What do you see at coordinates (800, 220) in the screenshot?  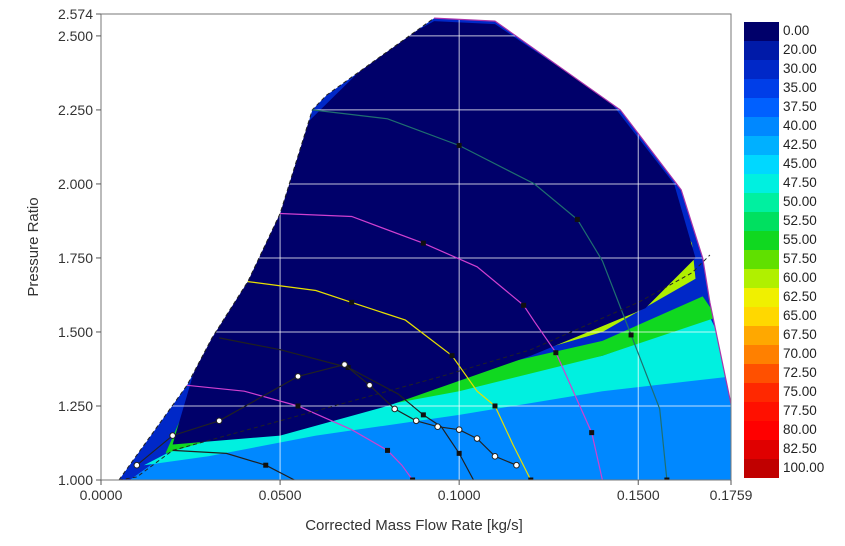 I see `legend-label: 52.50` at bounding box center [800, 220].